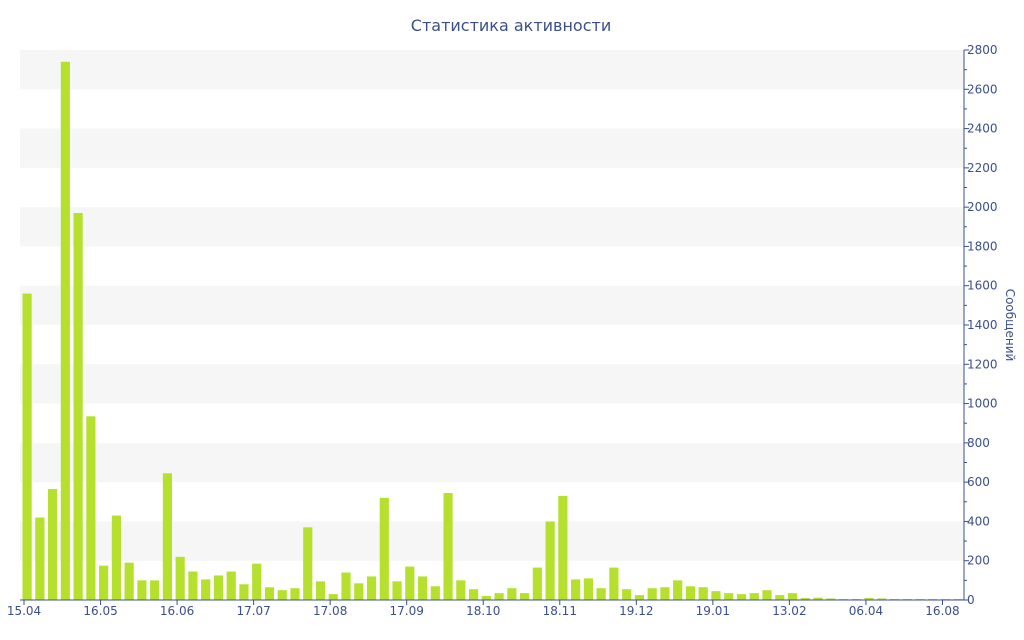 The image size is (1024, 640). What do you see at coordinates (100, 611) in the screenshot?
I see `x-tick-label: 16.05` at bounding box center [100, 611].